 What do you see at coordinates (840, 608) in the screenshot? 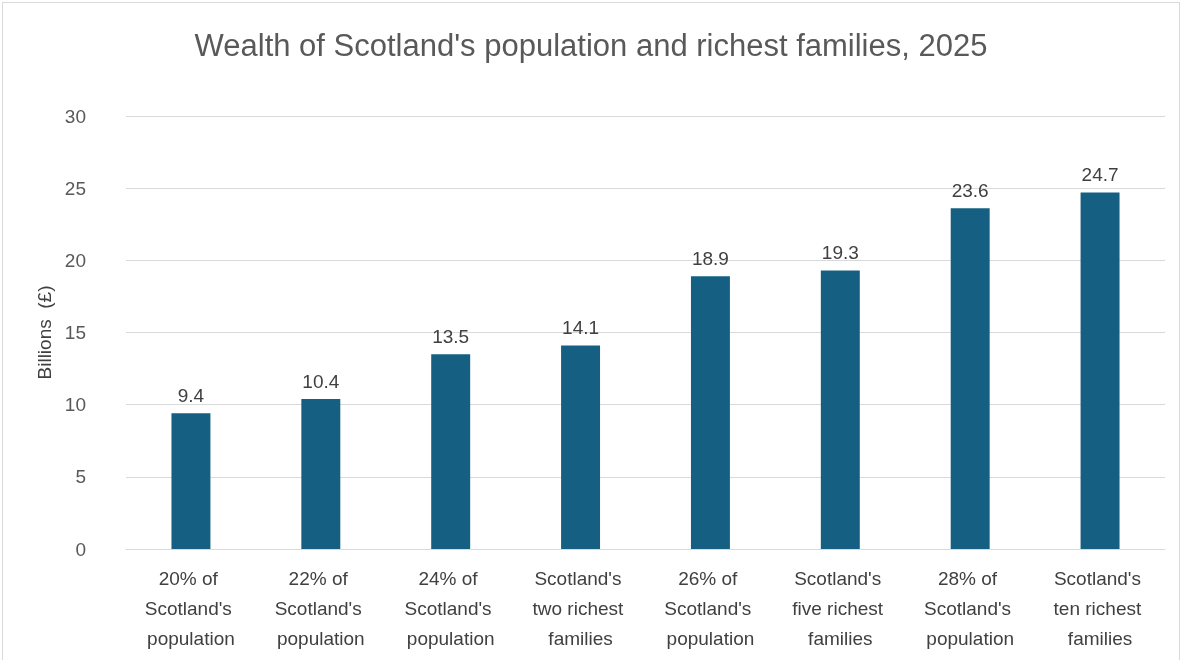
I see `x-tick-label: Scotland's five richest families` at bounding box center [840, 608].